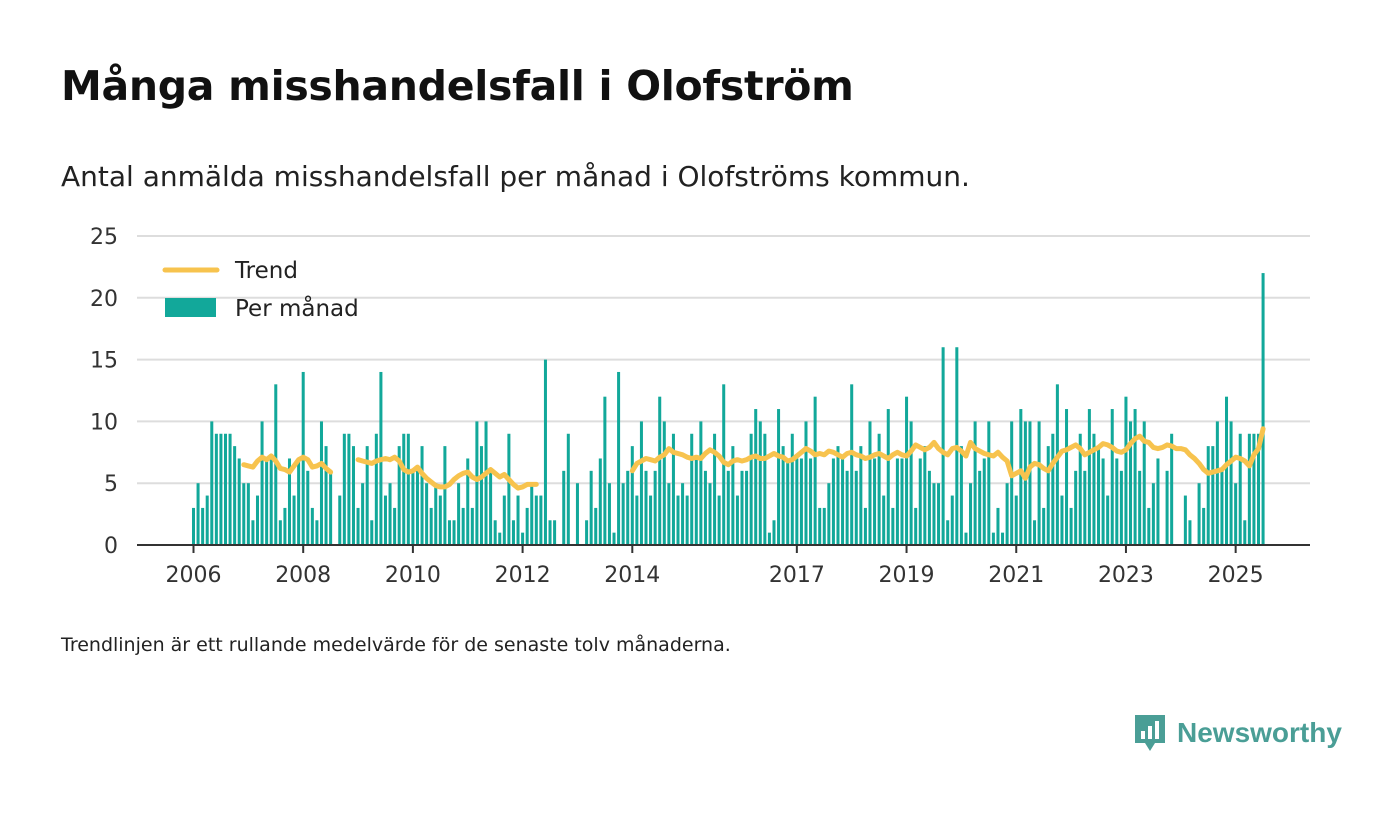  Describe the element at coordinates (266, 271) in the screenshot. I see `legend-trend-label: Trend` at that location.